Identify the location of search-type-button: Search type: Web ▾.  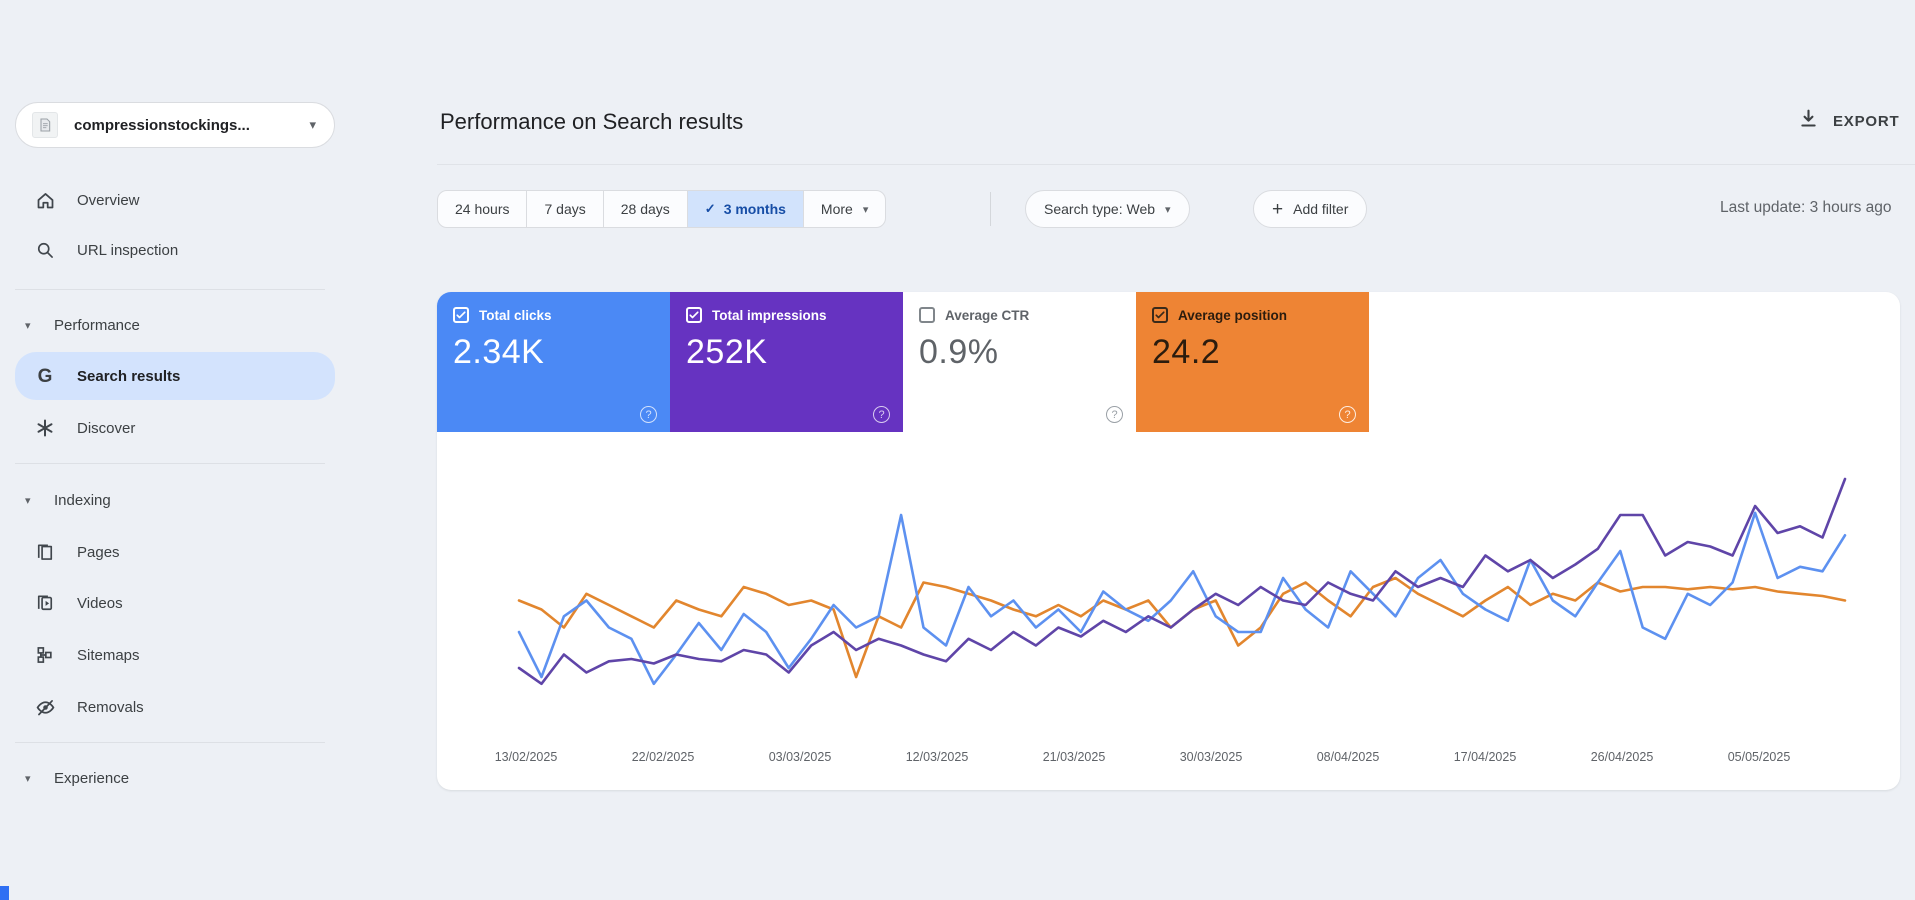
(1107, 209).